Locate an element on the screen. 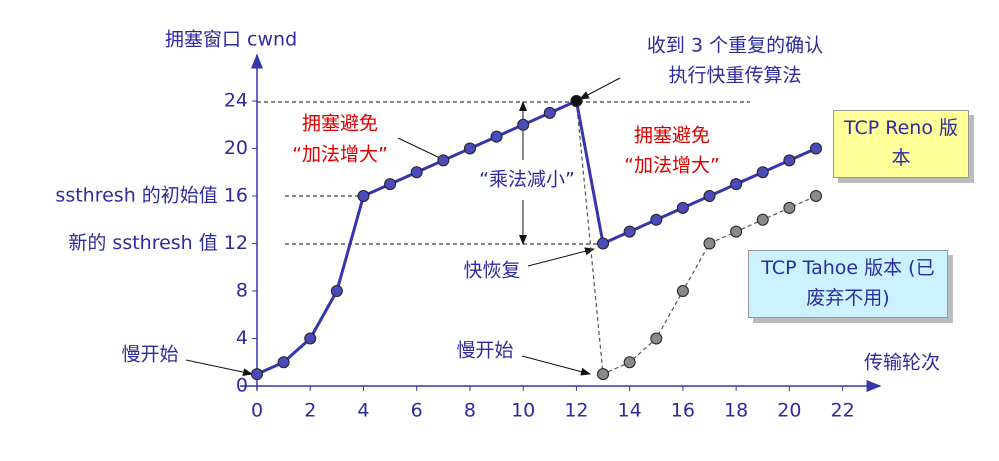 The width and height of the screenshot is (999, 461). x-tick-label: 12 is located at coordinates (576, 411).